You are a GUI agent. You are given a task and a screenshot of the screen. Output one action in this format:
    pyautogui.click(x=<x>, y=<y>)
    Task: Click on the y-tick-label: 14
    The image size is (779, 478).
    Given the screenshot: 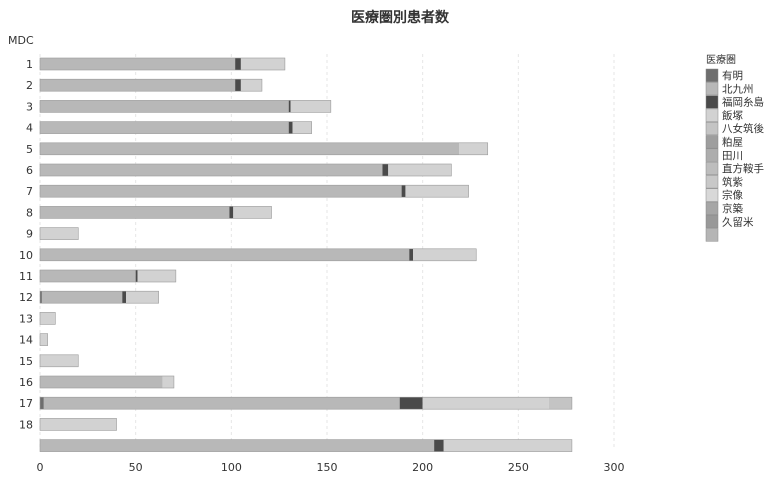 What is the action you would take?
    pyautogui.click(x=26, y=340)
    